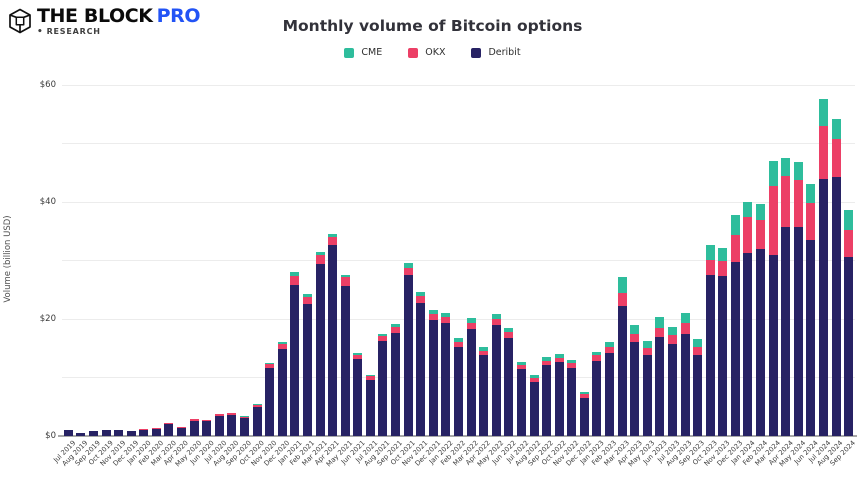 The width and height of the screenshot is (865, 493). Describe the element at coordinates (118, 31) in the screenshot. I see `brand-research: • RESEARCH` at that location.